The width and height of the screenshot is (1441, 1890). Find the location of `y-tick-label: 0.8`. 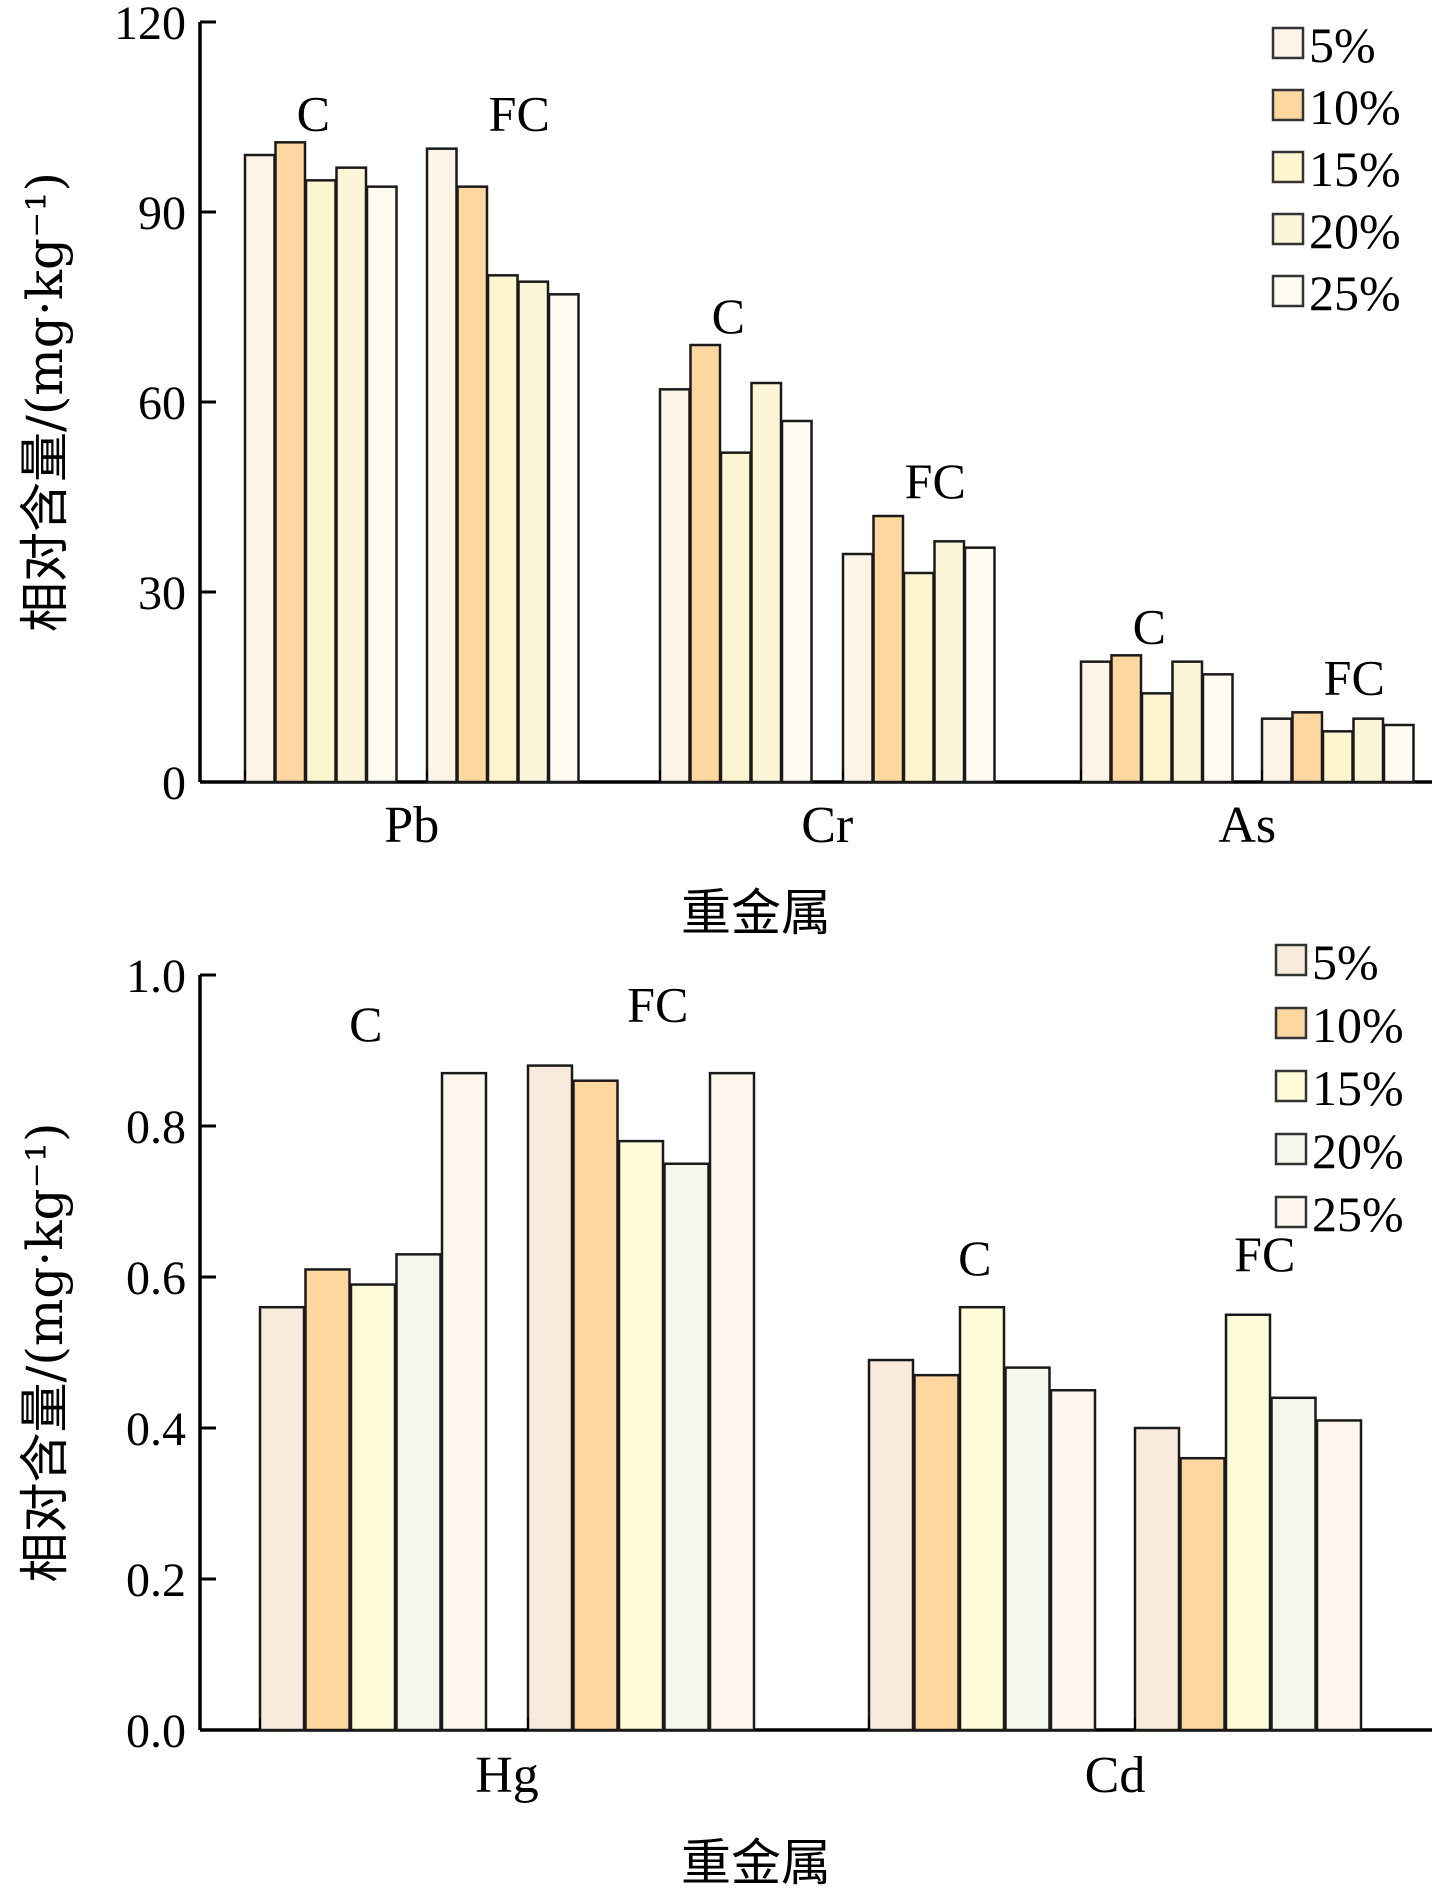

y-tick-label: 0.8 is located at coordinates (156, 1127).